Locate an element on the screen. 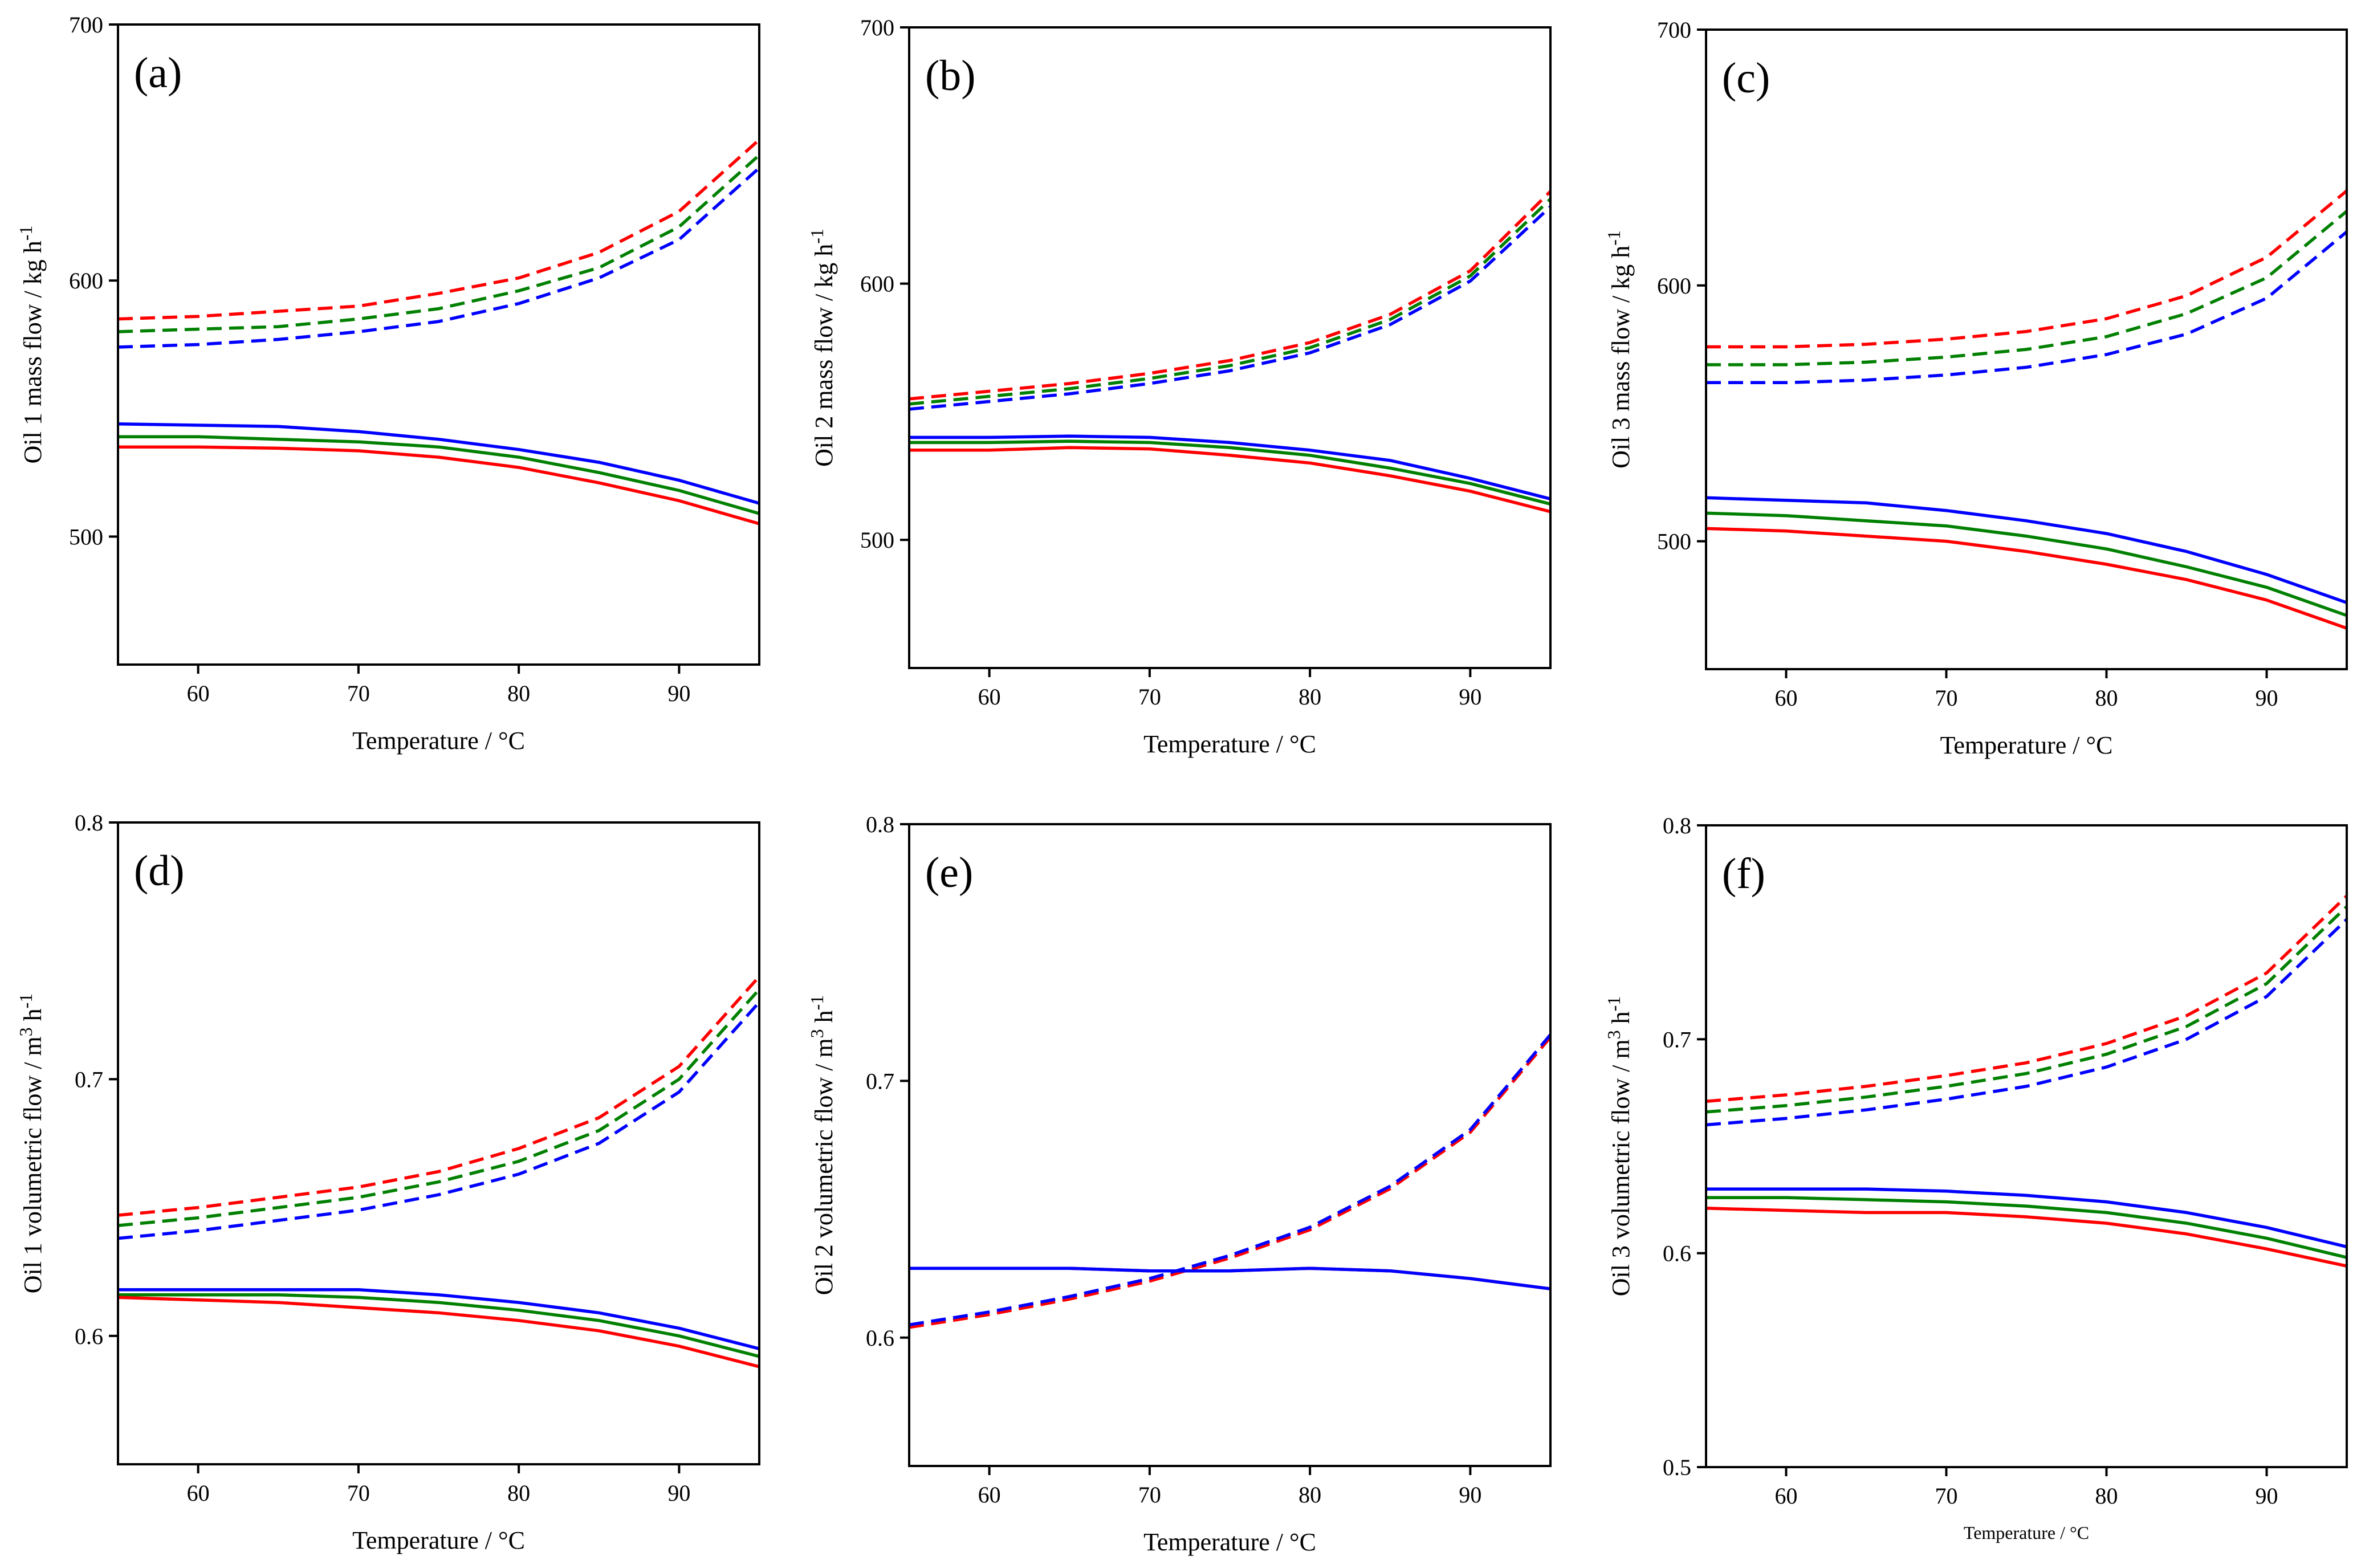  panel-label: (e) is located at coordinates (949, 873).